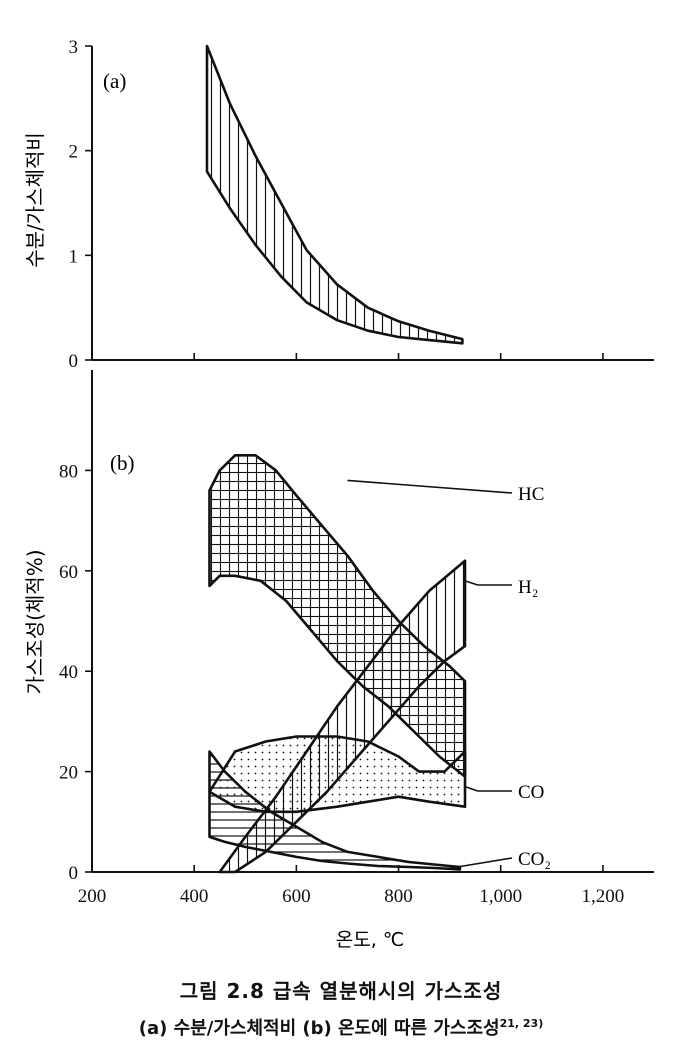 This screenshot has width=682, height=1051. I want to click on y-axis-label-a-group: 수분/가스체적비, so click(35, 200).